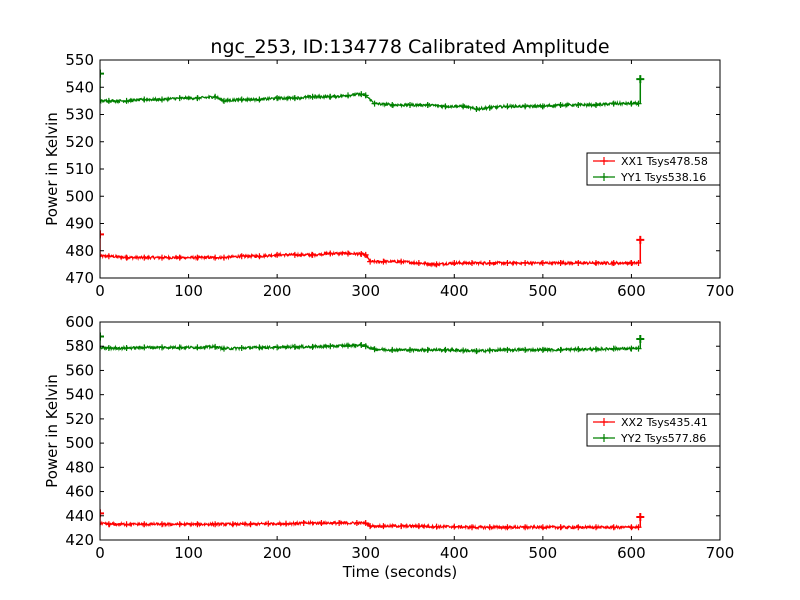 This screenshot has height=600, width=800. Describe the element at coordinates (454, 291) in the screenshot. I see `x-tick-label: 400` at that location.